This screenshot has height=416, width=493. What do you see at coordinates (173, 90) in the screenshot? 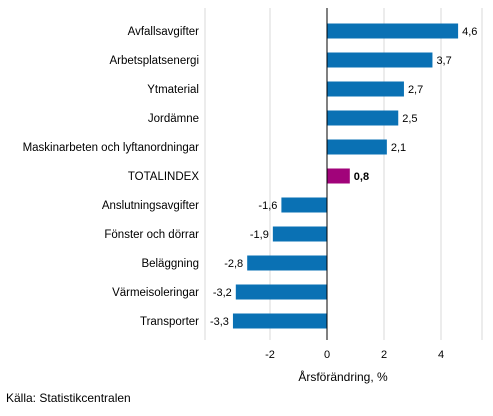
I see `category-label: Ytmaterial` at bounding box center [173, 90].